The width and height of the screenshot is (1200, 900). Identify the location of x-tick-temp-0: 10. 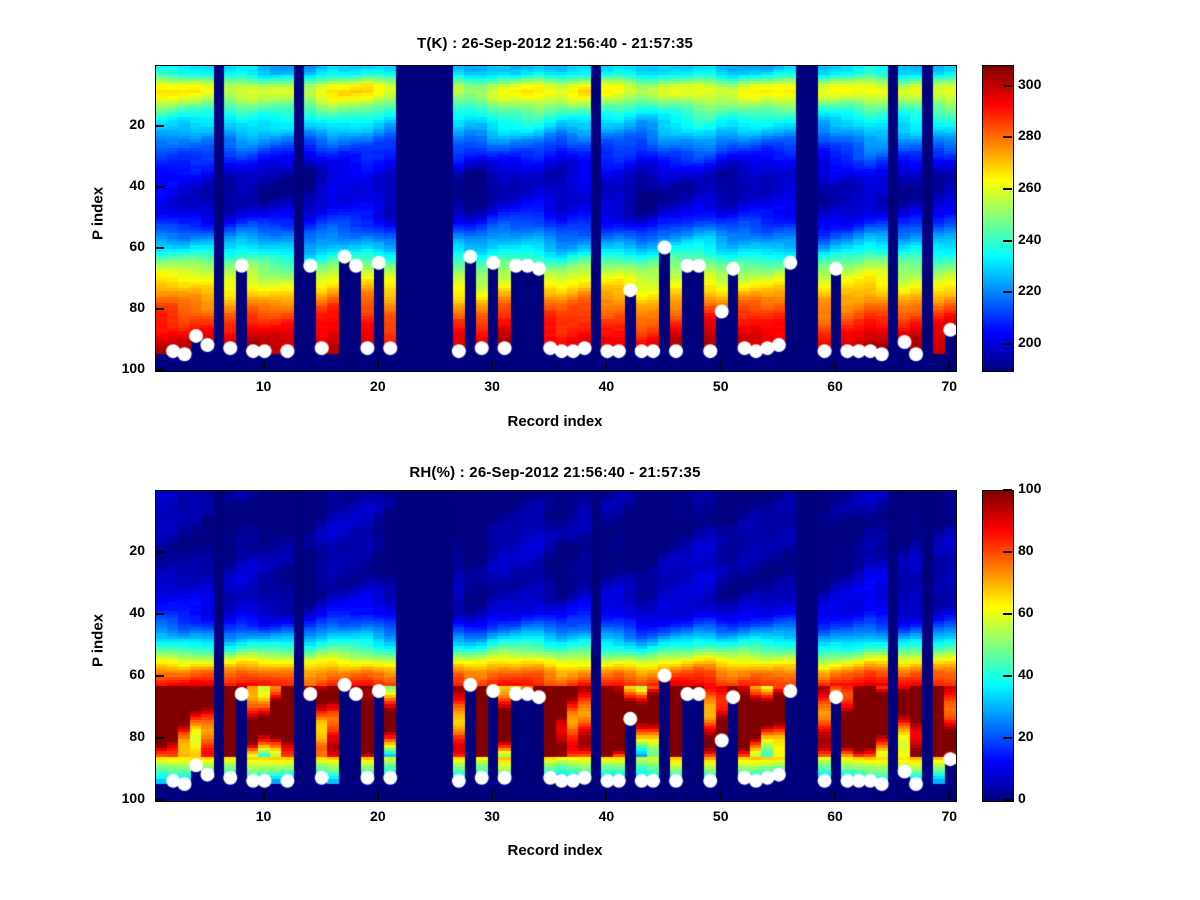
(263, 386).